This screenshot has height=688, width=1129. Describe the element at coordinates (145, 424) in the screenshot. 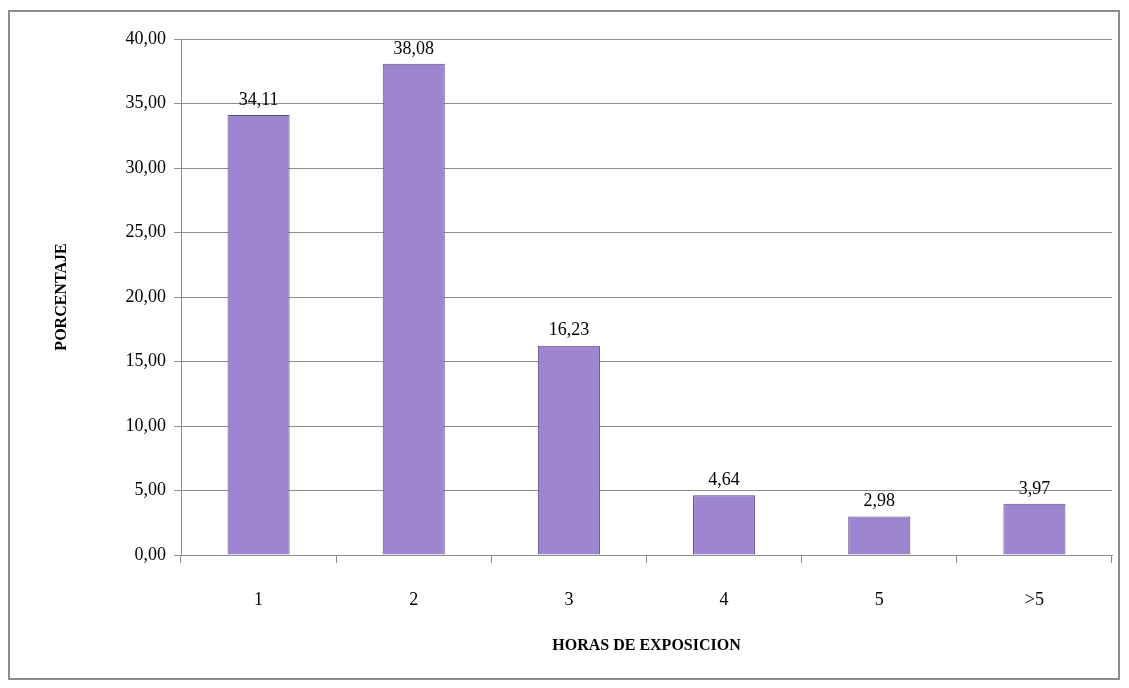

I see `y-tick-label: 10,00` at that location.